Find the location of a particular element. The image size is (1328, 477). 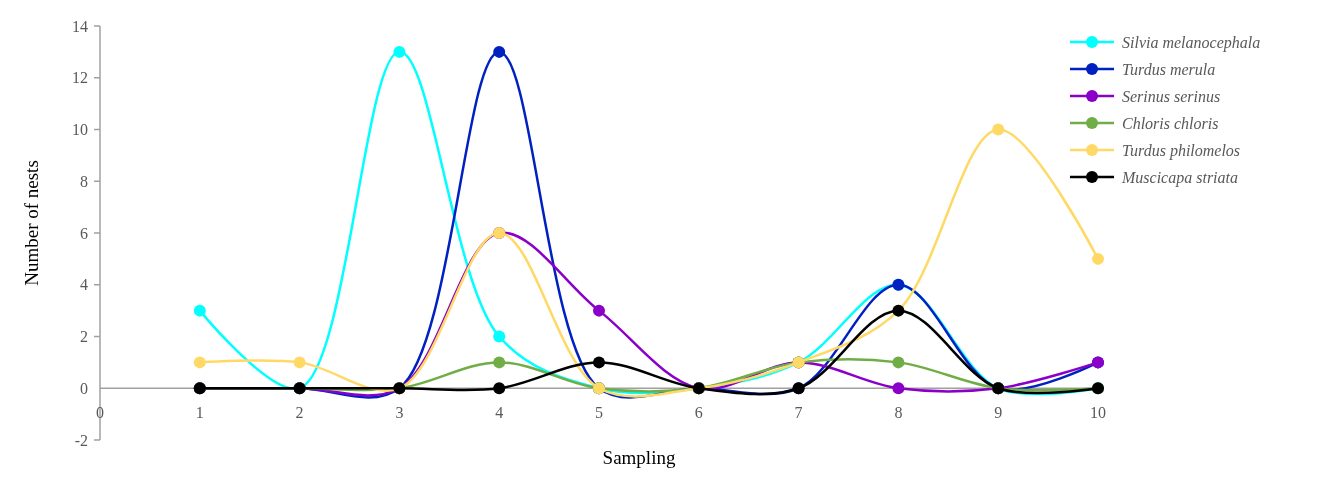

y-tick-label: 10 is located at coordinates (80, 130).